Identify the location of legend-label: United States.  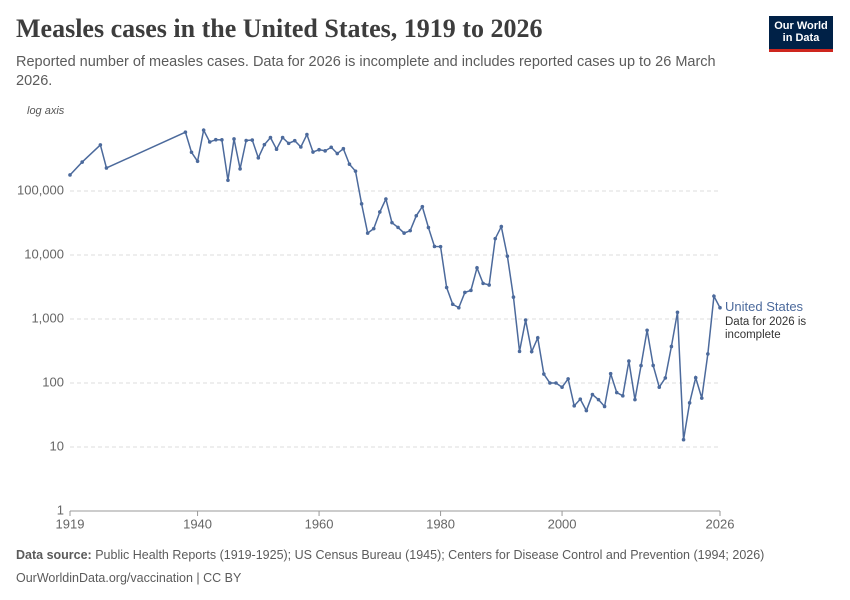
(764, 306).